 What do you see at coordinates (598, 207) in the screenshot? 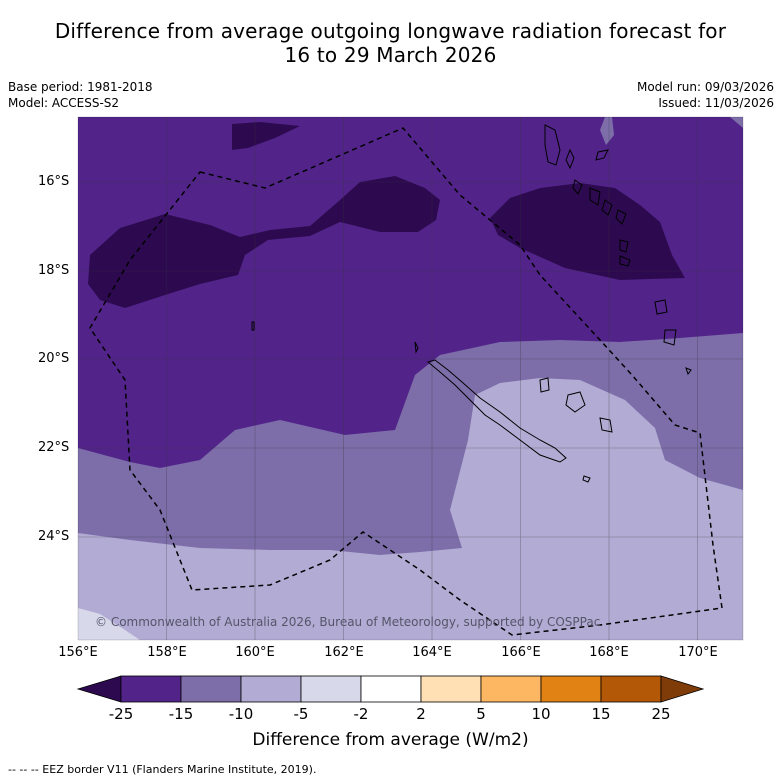
I see `vanuatu-islands` at bounding box center [598, 207].